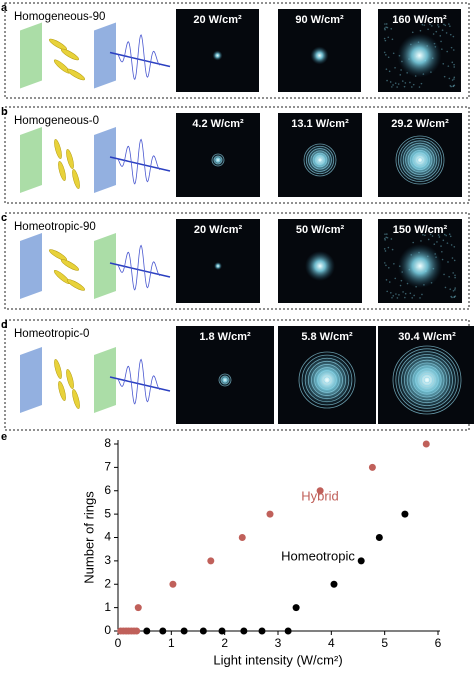 The height and width of the screenshot is (679, 474). Describe the element at coordinates (171, 643) in the screenshot. I see `x-tick-label: 1` at that location.